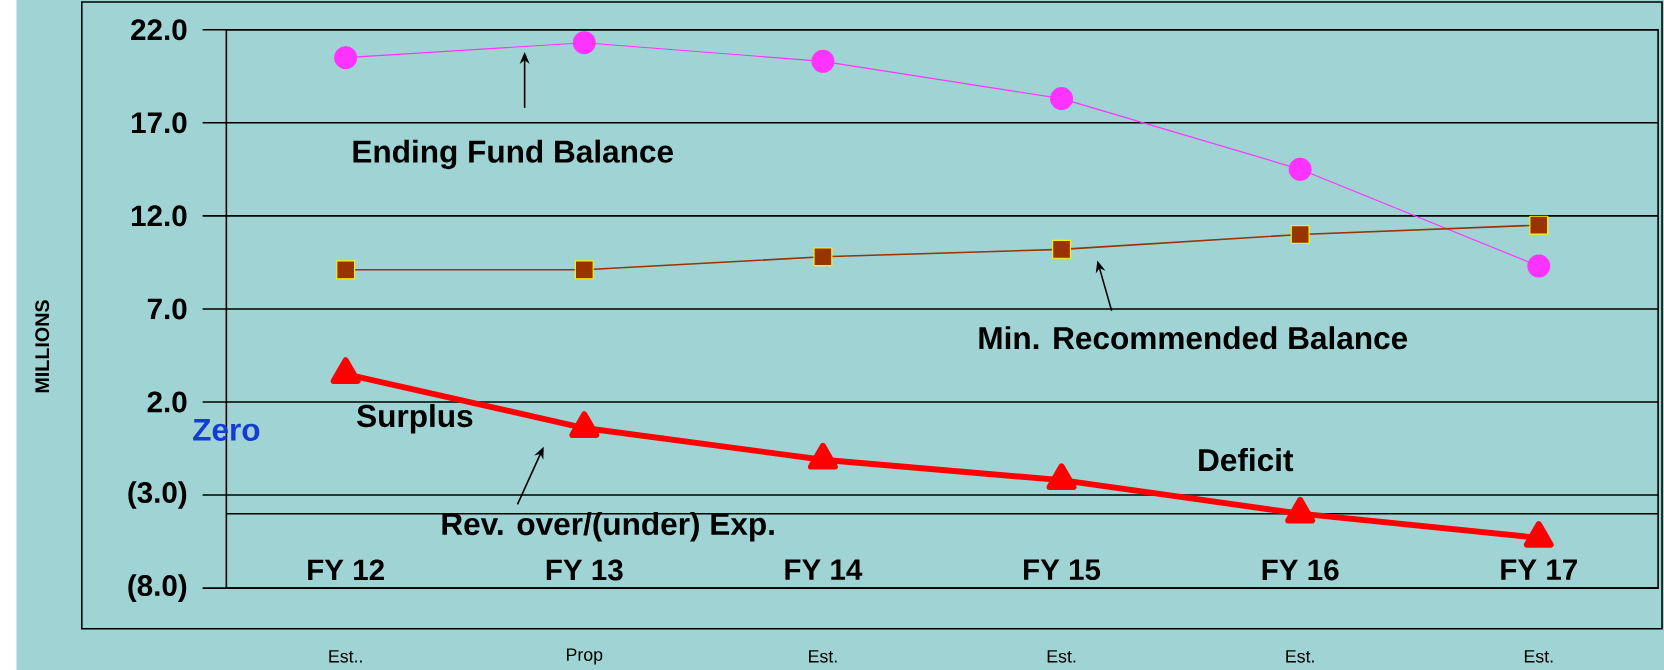  What do you see at coordinates (345, 656) in the screenshot?
I see `text: Est..` at bounding box center [345, 656].